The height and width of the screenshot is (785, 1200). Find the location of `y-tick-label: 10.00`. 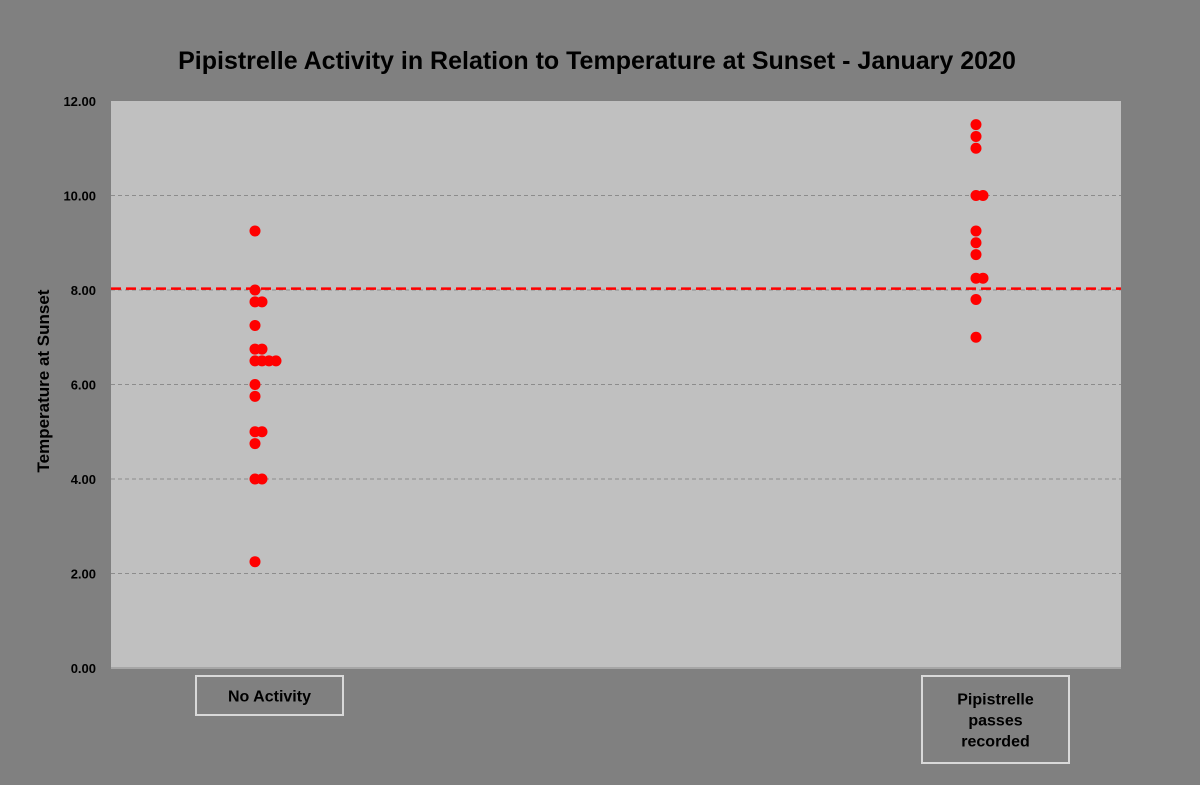

y-tick-label: 10.00 is located at coordinates (79, 196).